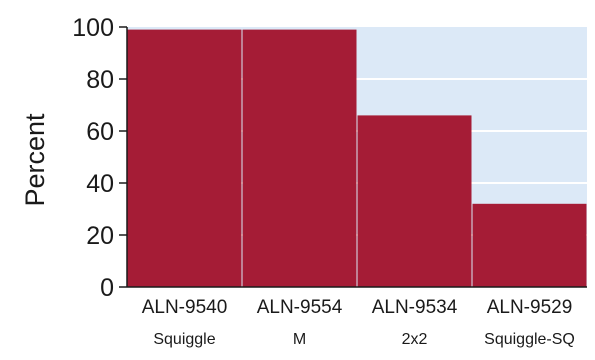  I want to click on x-tick-label: ALN-9540, so click(185, 307).